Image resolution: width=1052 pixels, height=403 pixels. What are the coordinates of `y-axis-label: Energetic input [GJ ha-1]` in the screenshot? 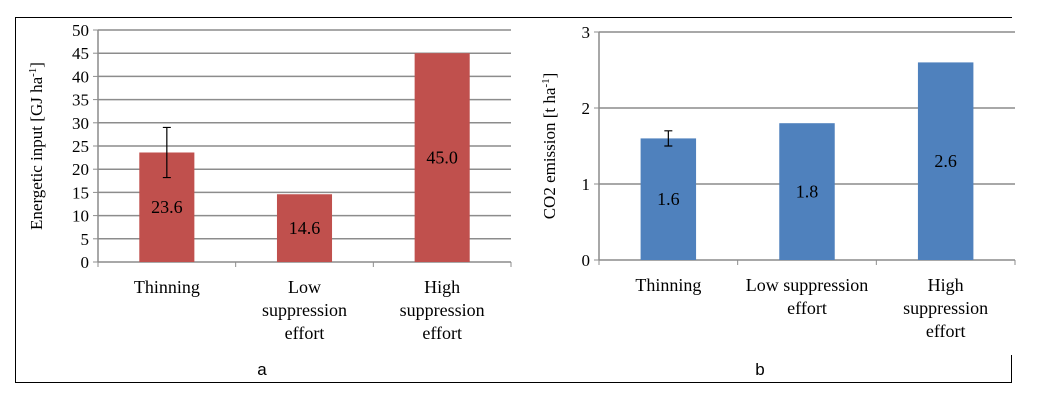 It's located at (36, 146).